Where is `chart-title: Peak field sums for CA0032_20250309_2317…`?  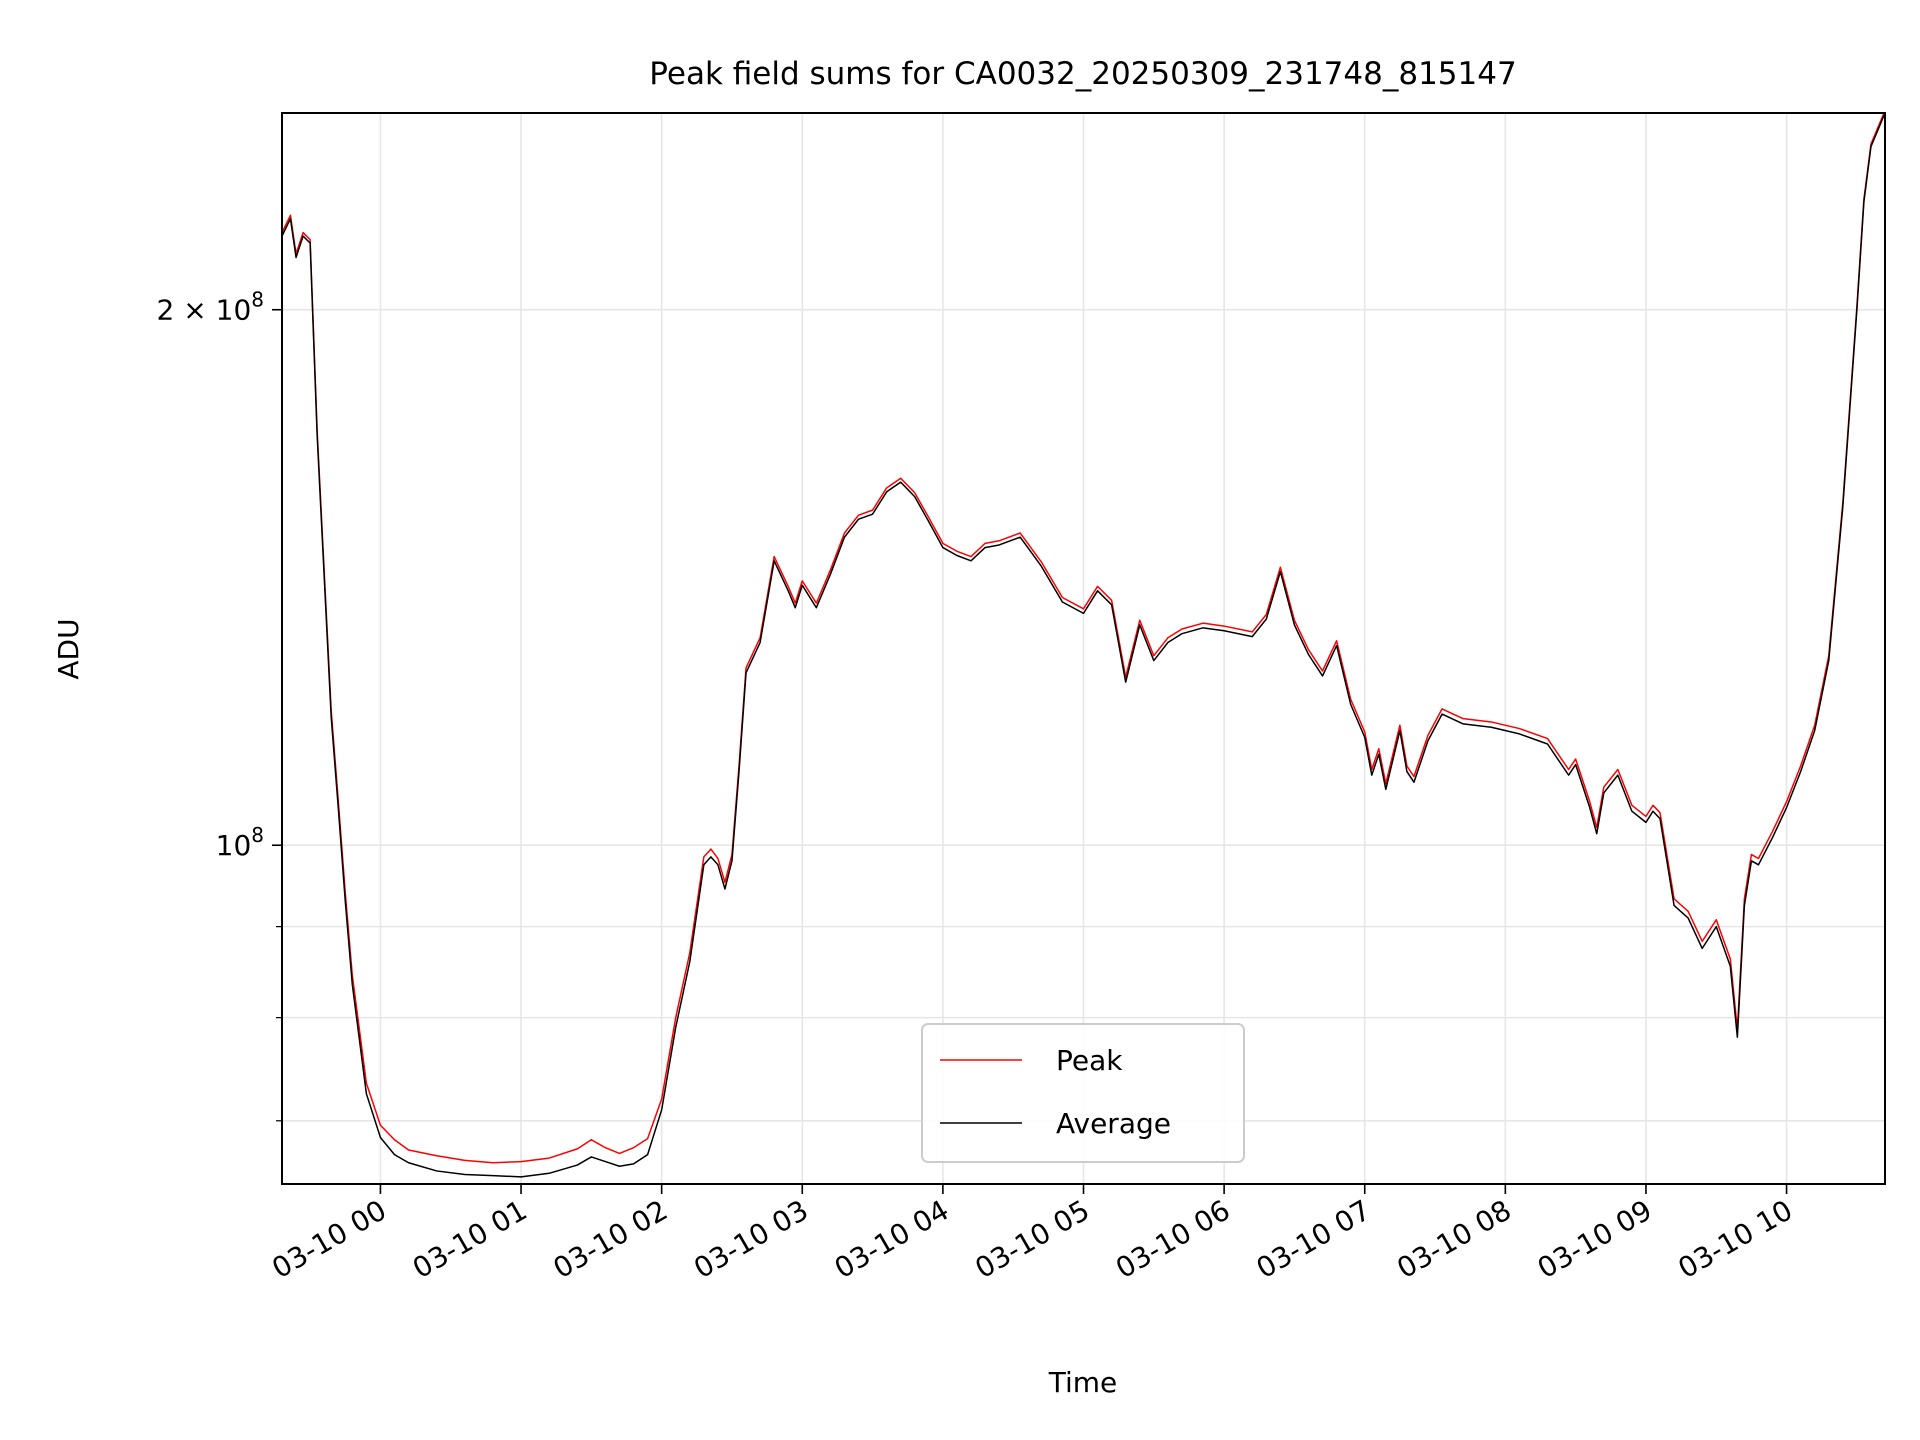 chart-title: Peak field sums for CA0032_20250309_2317… is located at coordinates (1082, 74).